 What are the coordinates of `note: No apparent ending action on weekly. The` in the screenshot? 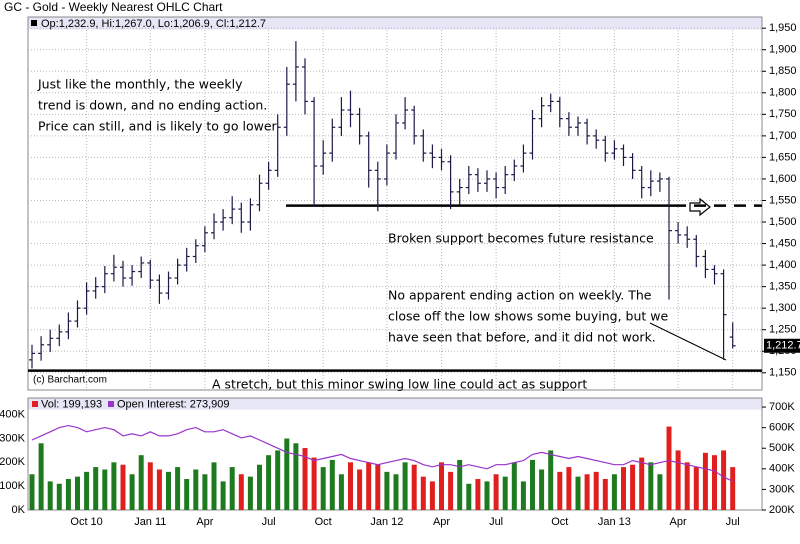 It's located at (520, 295).